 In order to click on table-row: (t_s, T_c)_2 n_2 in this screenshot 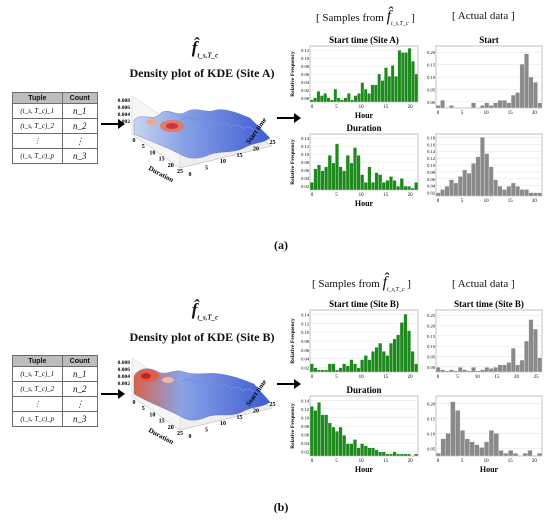, I will do `click(55, 126)`.